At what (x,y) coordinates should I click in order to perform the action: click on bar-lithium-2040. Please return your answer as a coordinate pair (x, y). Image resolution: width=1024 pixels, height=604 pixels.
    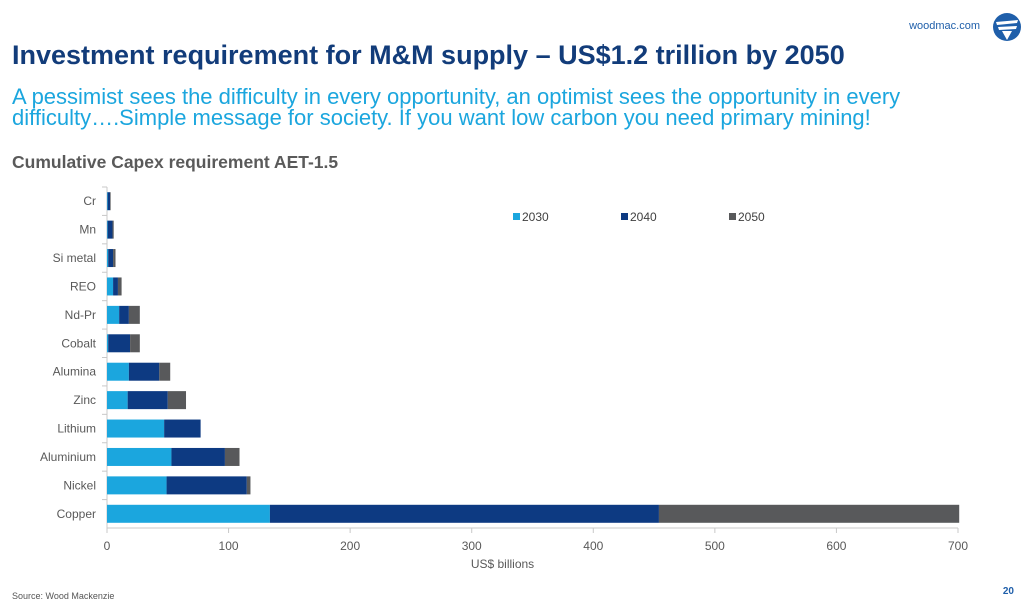
    Looking at the image, I should click on (182, 428).